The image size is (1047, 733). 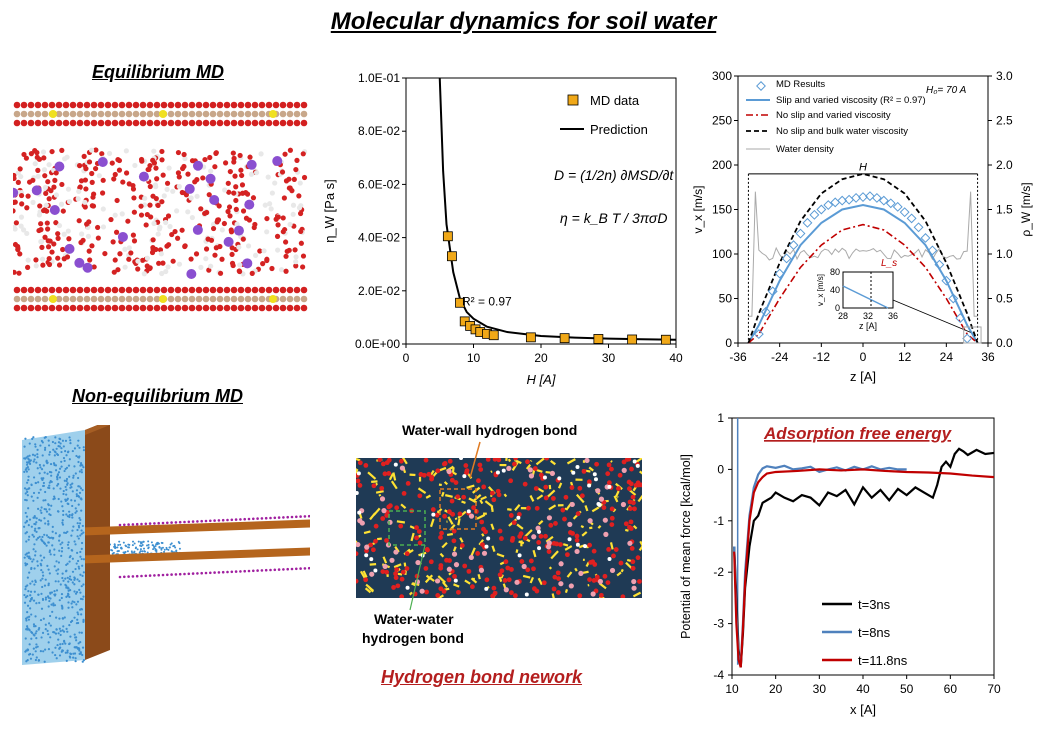 What do you see at coordinates (718, 624) in the screenshot?
I see `y-tick-label: -3` at bounding box center [718, 624].